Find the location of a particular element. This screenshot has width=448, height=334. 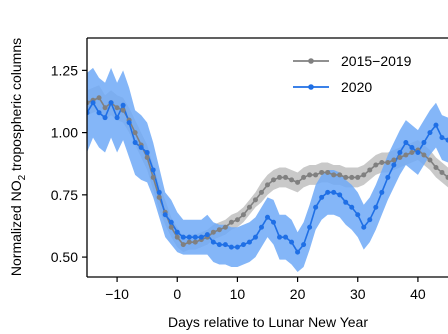

legend-entry-2015-2019: 2015−2019 is located at coordinates (352, 61).